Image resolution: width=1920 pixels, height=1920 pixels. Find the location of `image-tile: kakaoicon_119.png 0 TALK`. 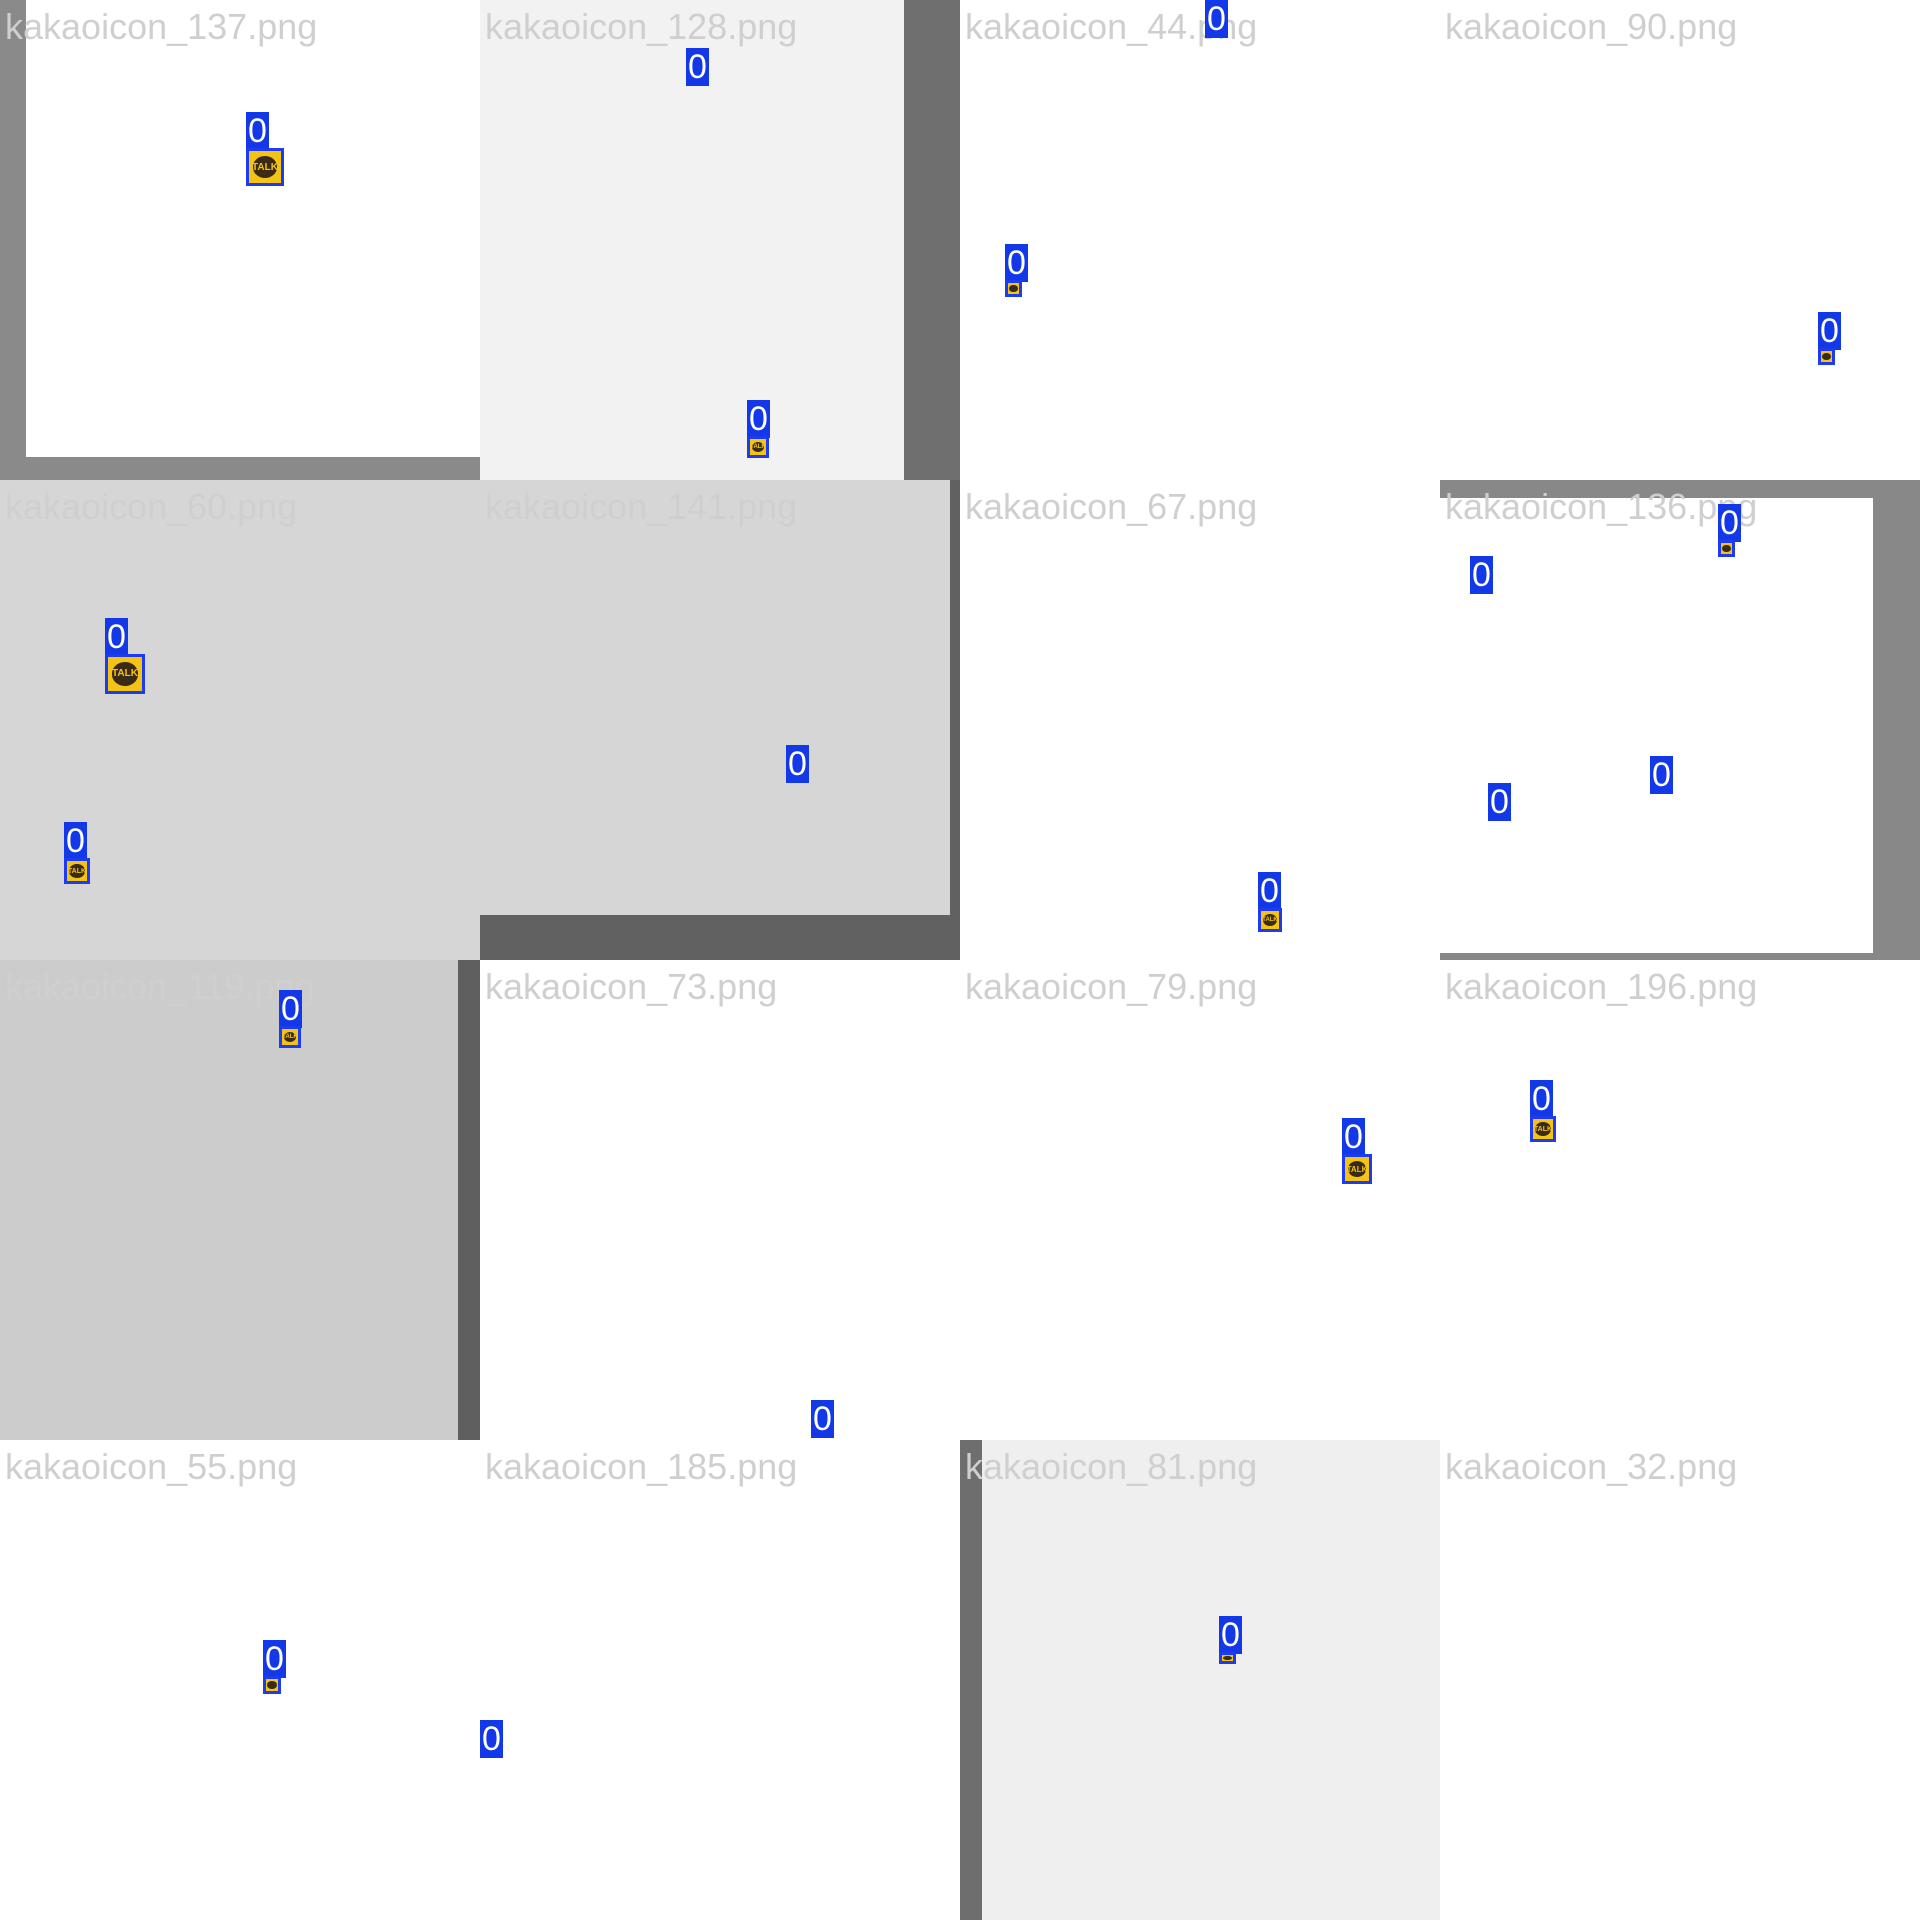

image-tile: kakaoicon_119.png 0 TALK is located at coordinates (240, 1200).